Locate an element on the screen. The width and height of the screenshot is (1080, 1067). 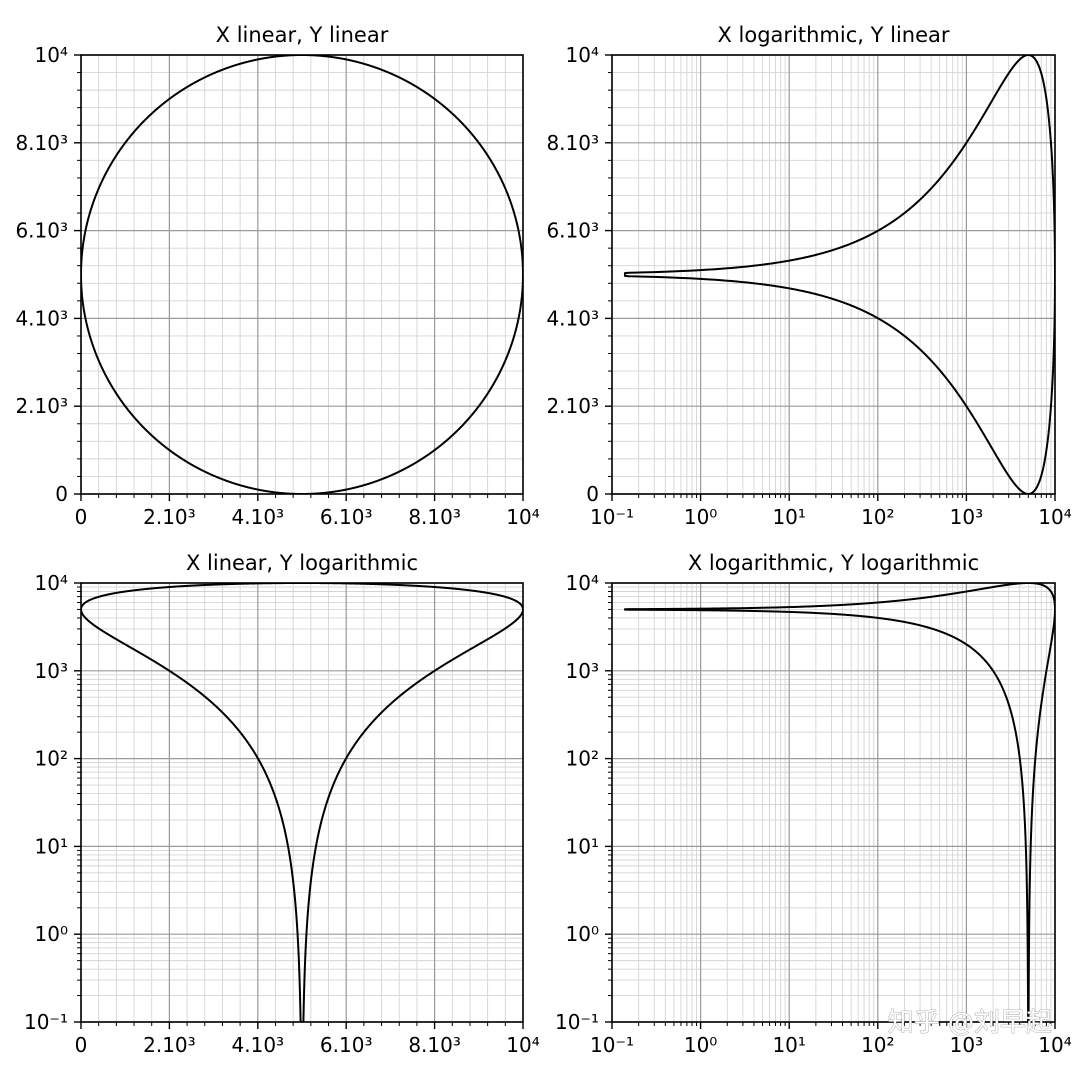
subplot-title: X linear, Y logarithmic is located at coordinates (302, 563).